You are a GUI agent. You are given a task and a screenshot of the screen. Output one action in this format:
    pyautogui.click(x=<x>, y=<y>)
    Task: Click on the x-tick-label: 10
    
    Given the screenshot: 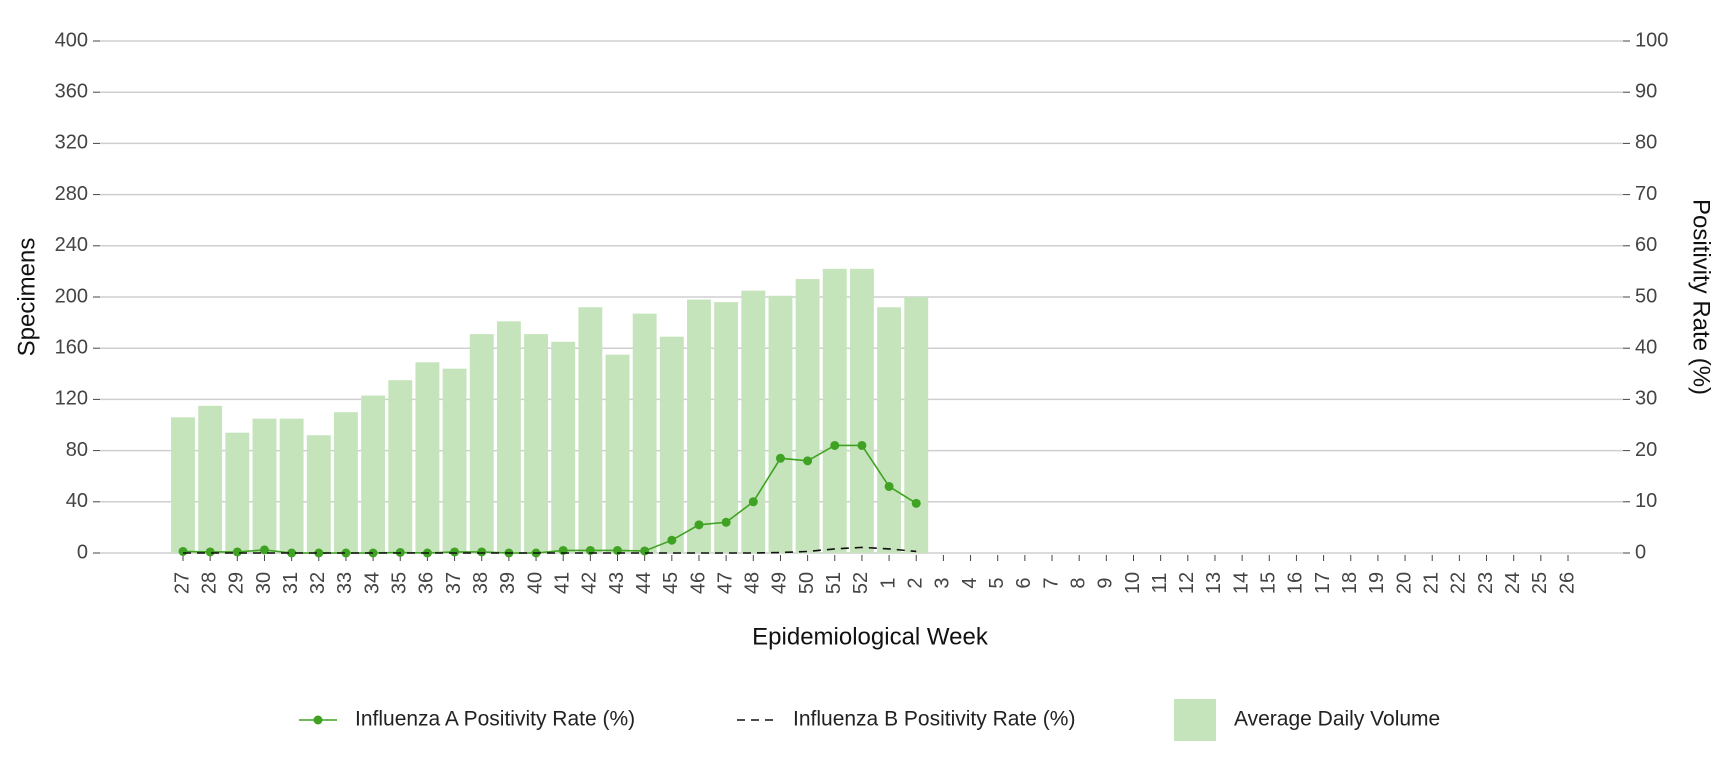 What is the action you would take?
    pyautogui.click(x=1133, y=583)
    